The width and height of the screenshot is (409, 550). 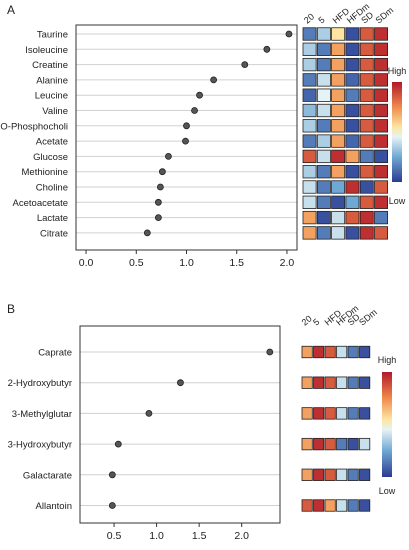 What do you see at coordinates (50, 157) in the screenshot?
I see `category-label: Glucose` at bounding box center [50, 157].